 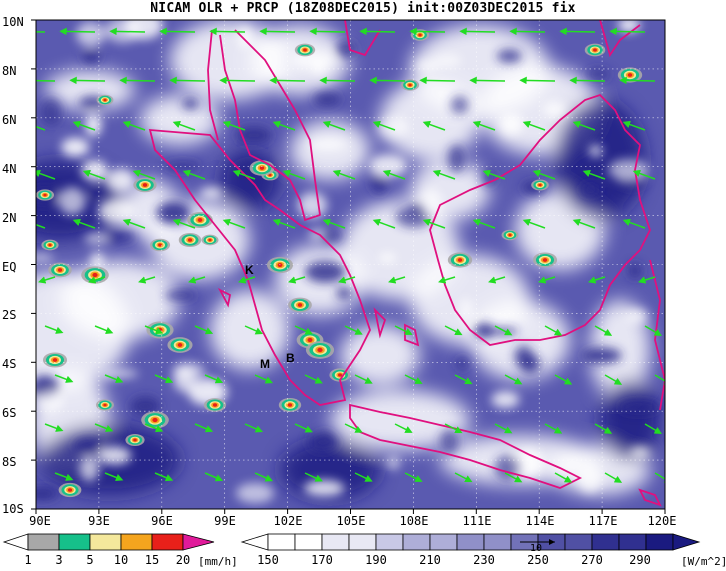 I want to click on lon-label: 96E, so click(x=162, y=521).